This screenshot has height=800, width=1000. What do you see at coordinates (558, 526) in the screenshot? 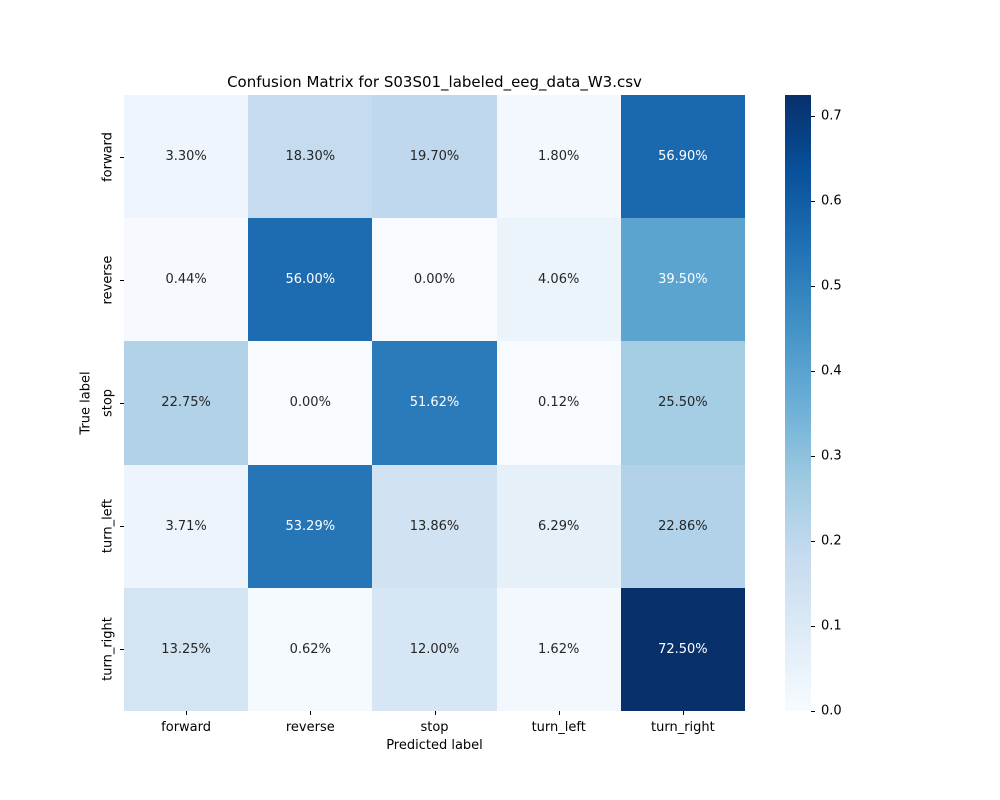
I see `cell-turn_left-turn_left: 6.29%` at bounding box center [558, 526].